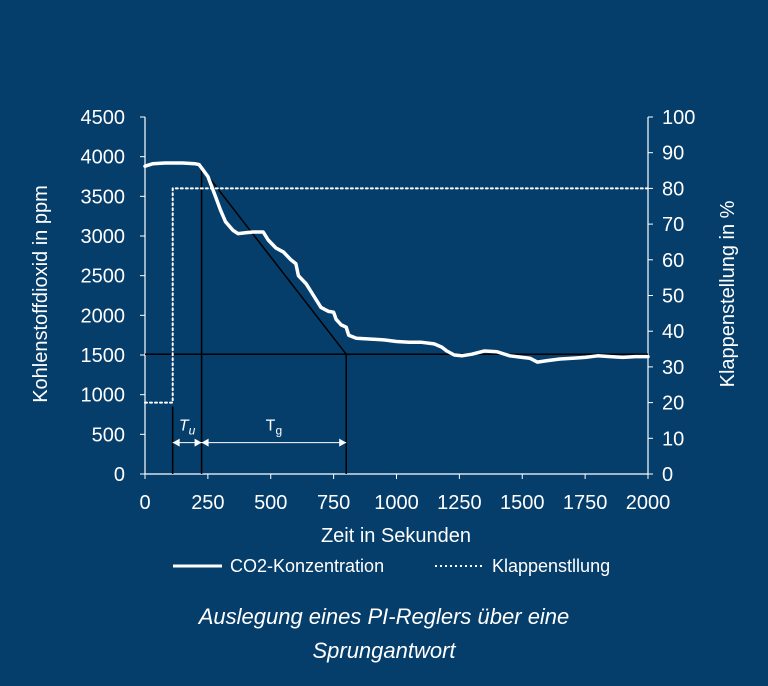 The height and width of the screenshot is (686, 768). What do you see at coordinates (103, 197) in the screenshot?
I see `y-tick-label: 3500` at bounding box center [103, 197].